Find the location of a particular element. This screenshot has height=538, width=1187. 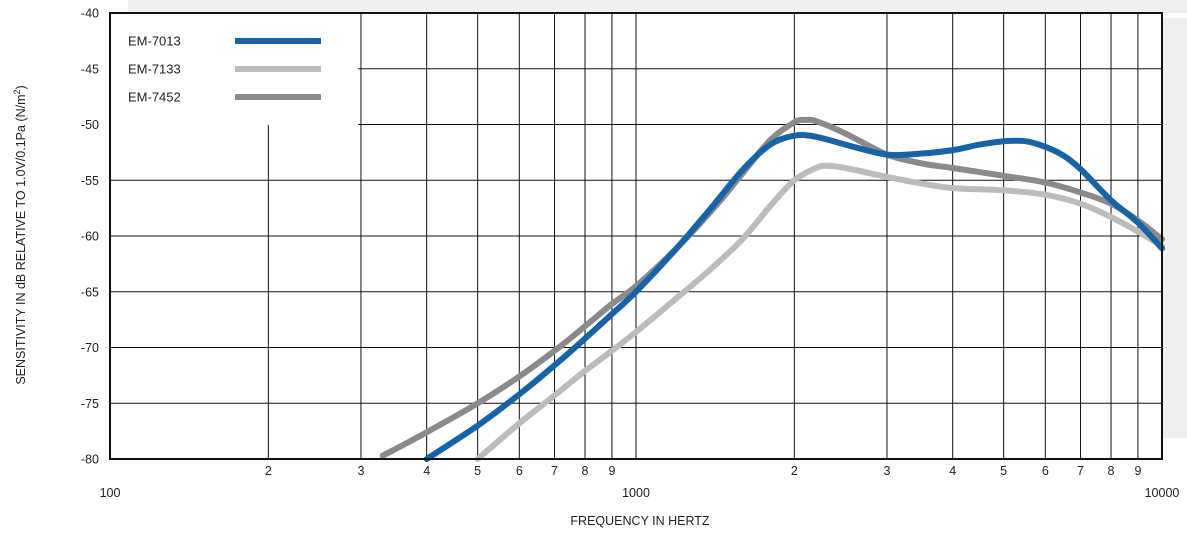

y-axis-label-end: ) is located at coordinates (21, 87).